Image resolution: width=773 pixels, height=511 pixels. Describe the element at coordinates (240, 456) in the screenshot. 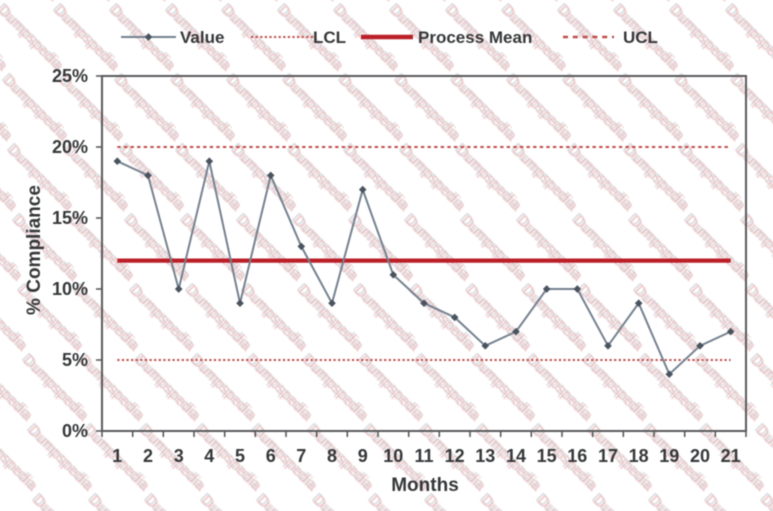

I see `svg-text: 5` at that location.